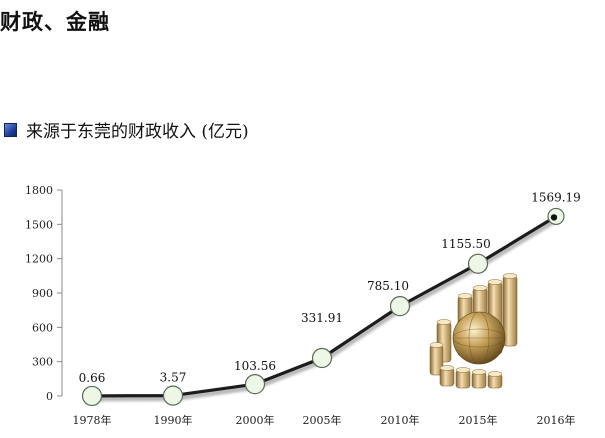  Describe the element at coordinates (473, 331) in the screenshot. I see `globe-coin-stacks-illustration` at that location.